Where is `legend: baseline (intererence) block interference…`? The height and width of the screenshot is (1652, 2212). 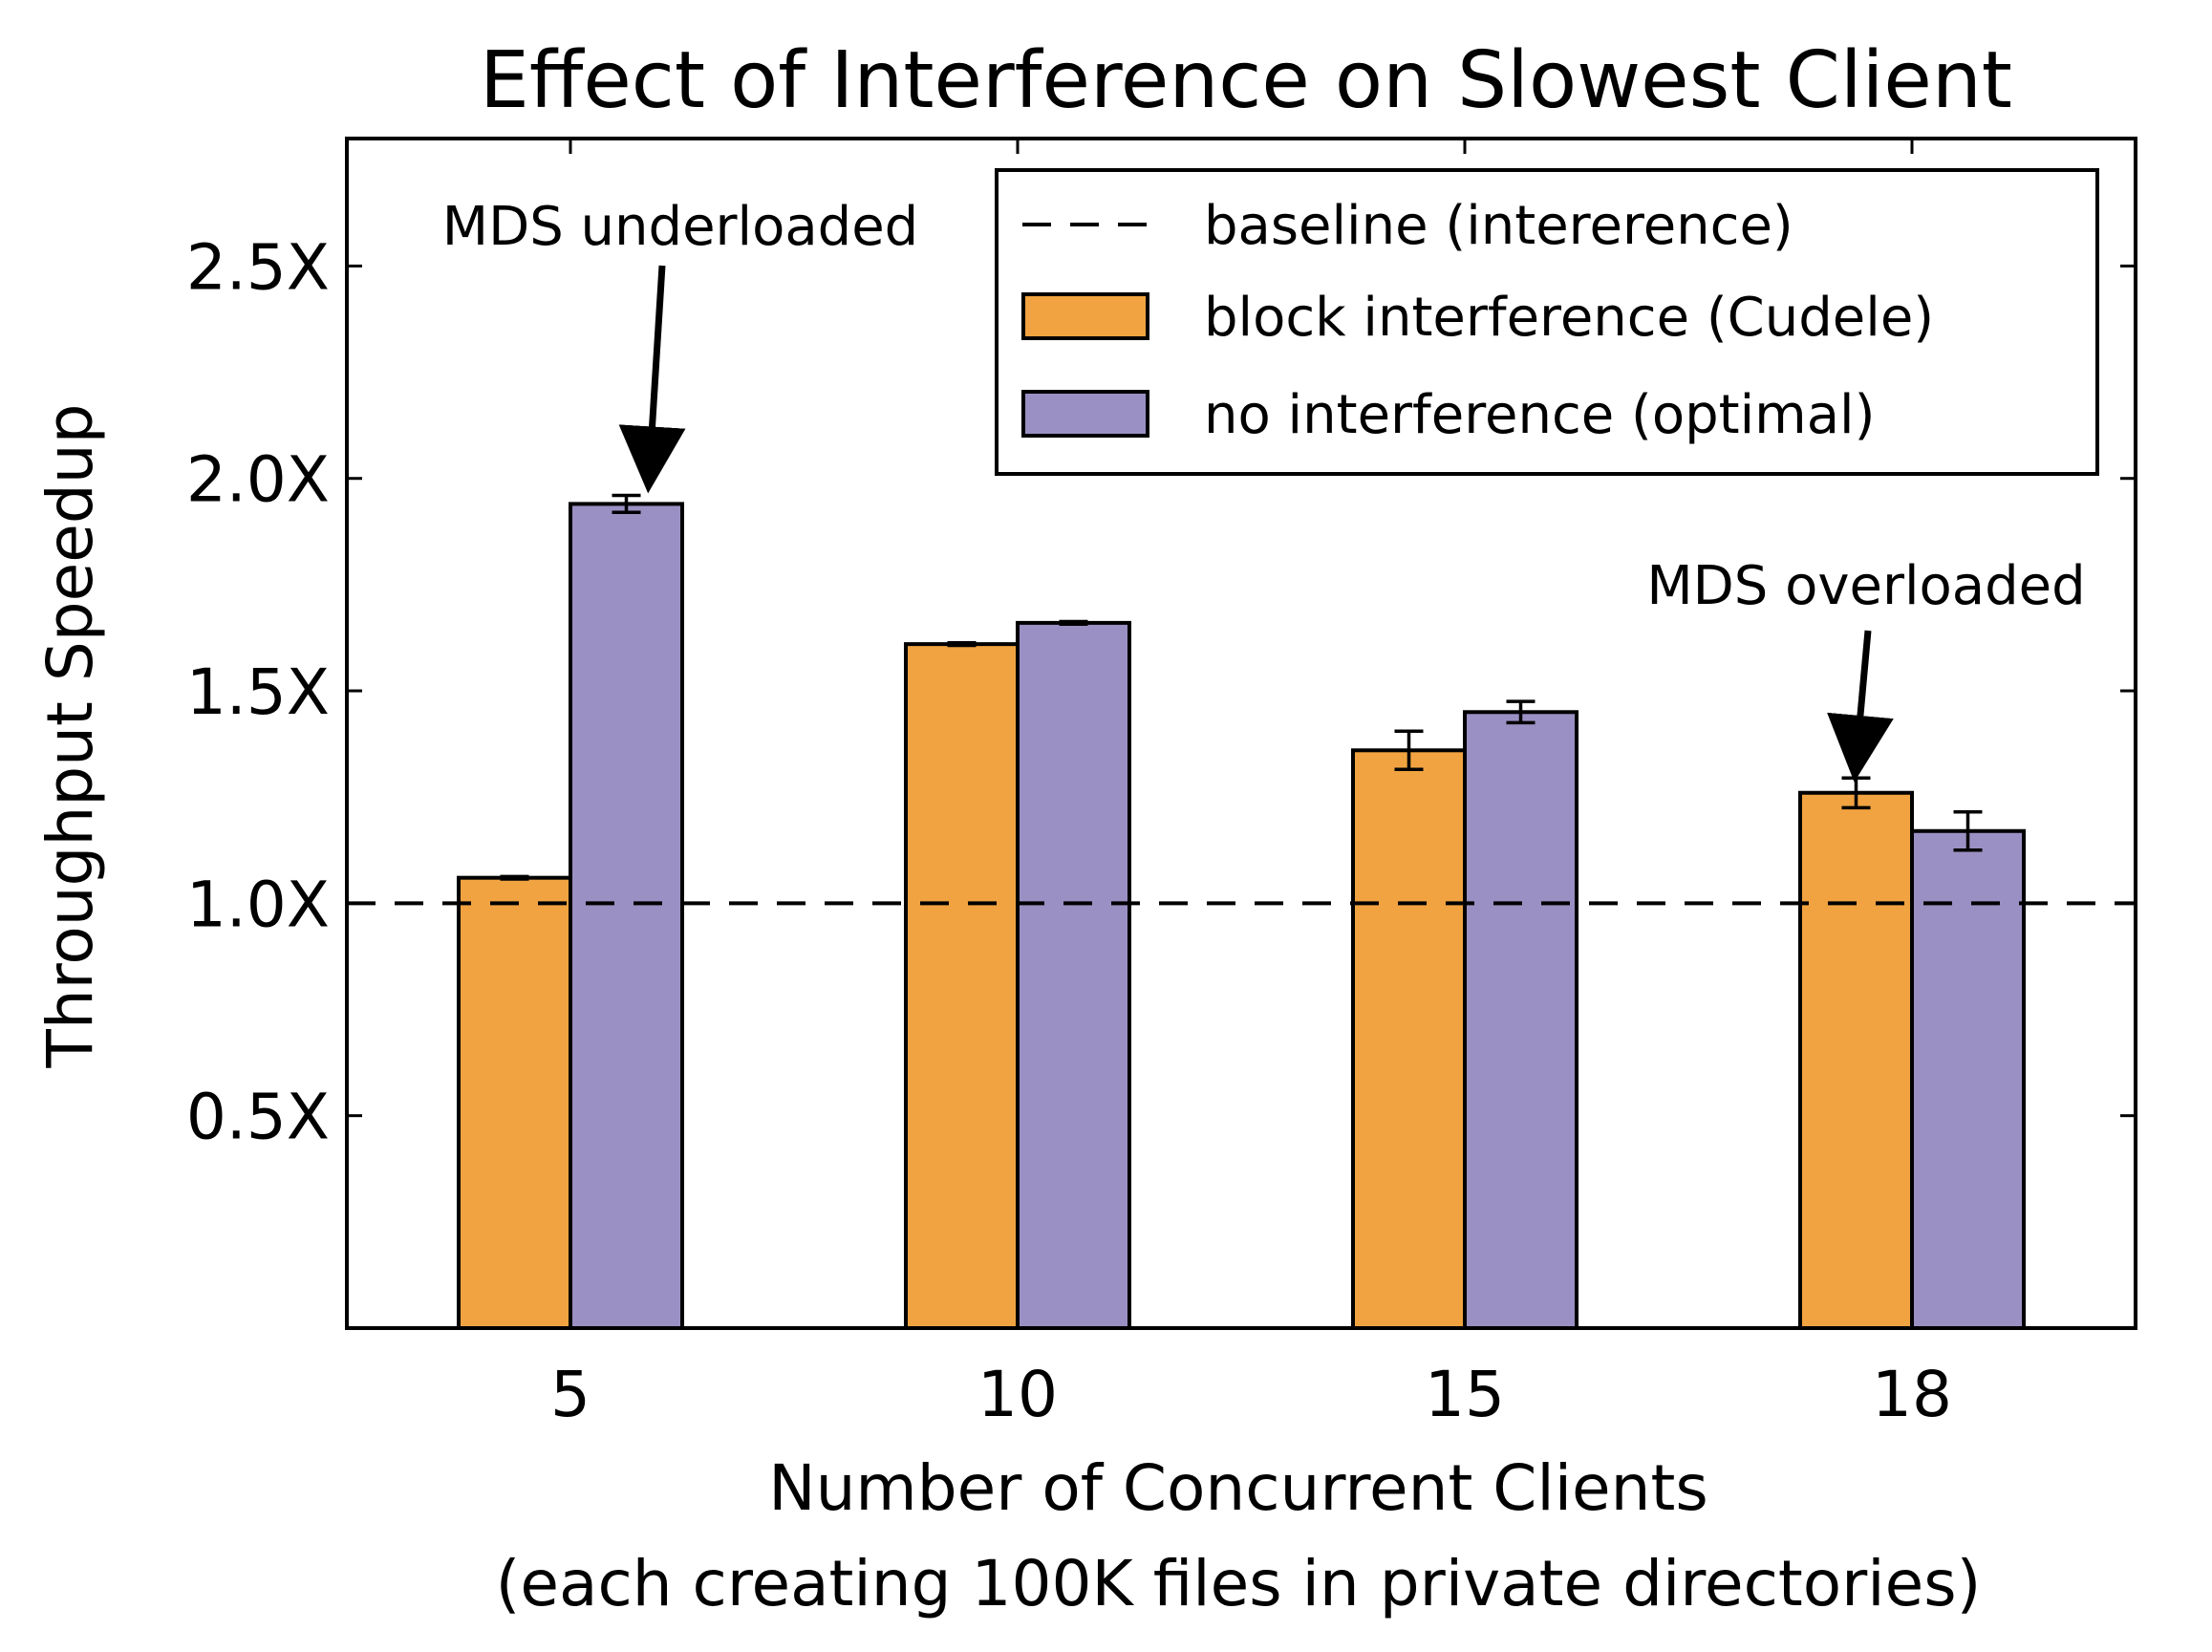 legend: baseline (intererence) block interference… is located at coordinates (1547, 322).